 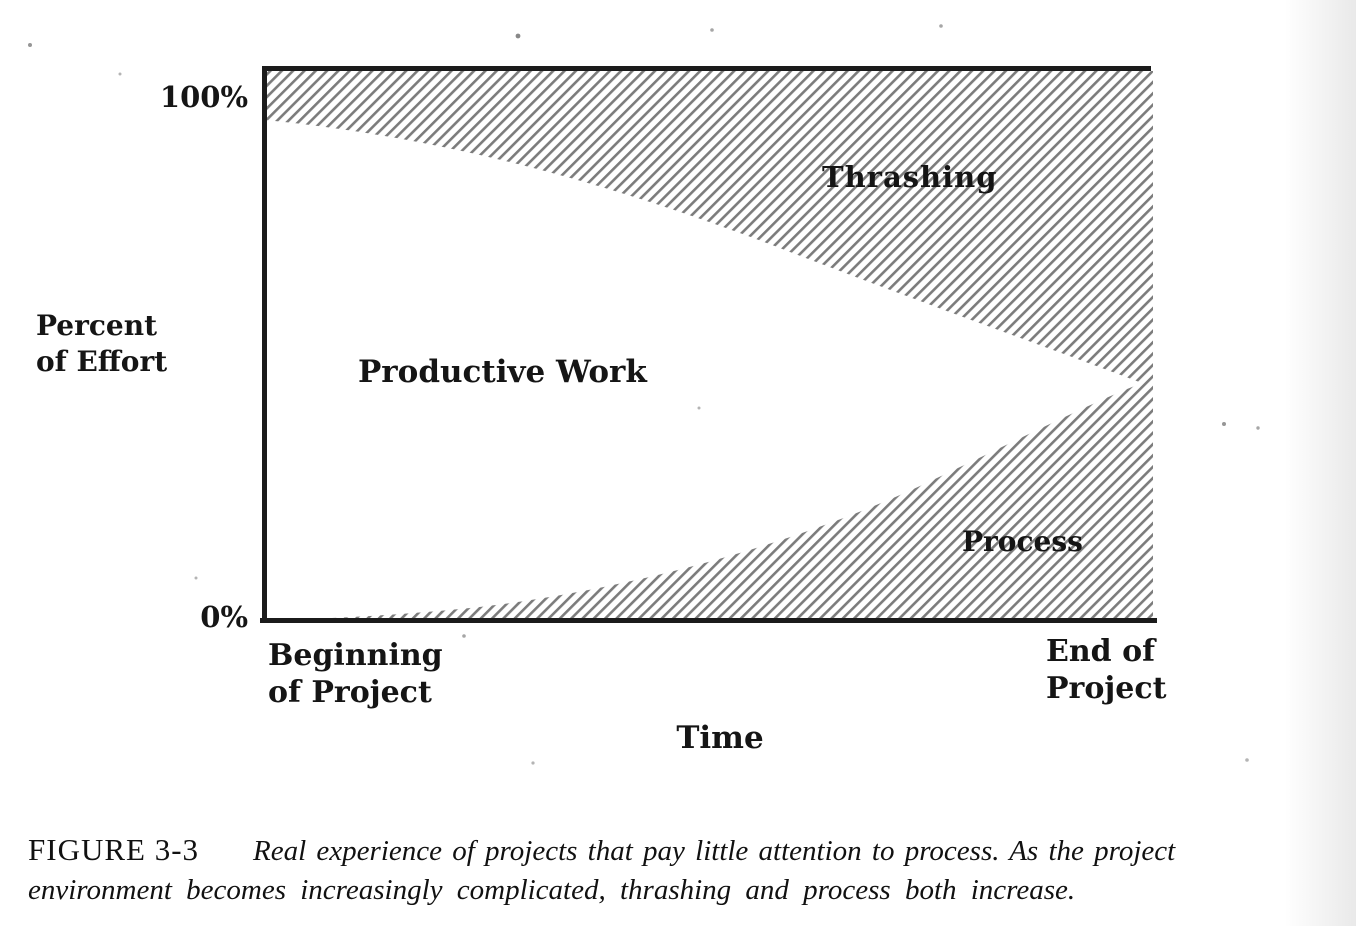 What do you see at coordinates (502, 372) in the screenshot?
I see `region-label-productive-work: Productive Work` at bounding box center [502, 372].